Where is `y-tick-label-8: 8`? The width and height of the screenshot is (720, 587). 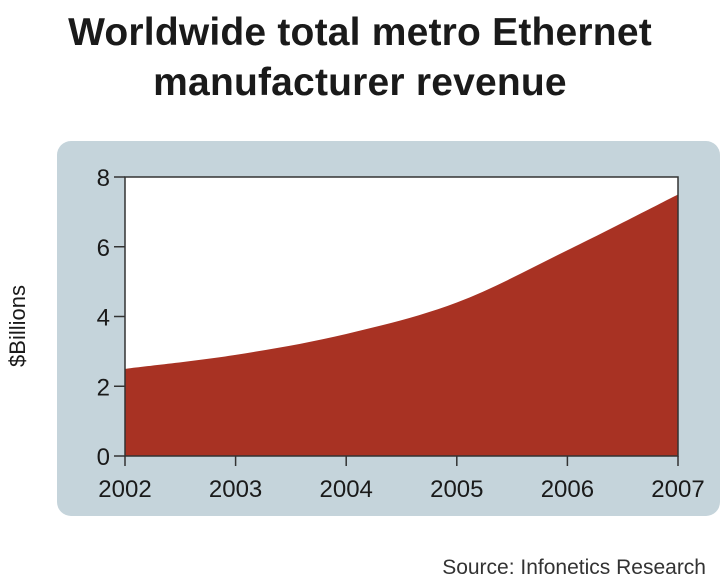
y-tick-label-8: 8 is located at coordinates (103, 178).